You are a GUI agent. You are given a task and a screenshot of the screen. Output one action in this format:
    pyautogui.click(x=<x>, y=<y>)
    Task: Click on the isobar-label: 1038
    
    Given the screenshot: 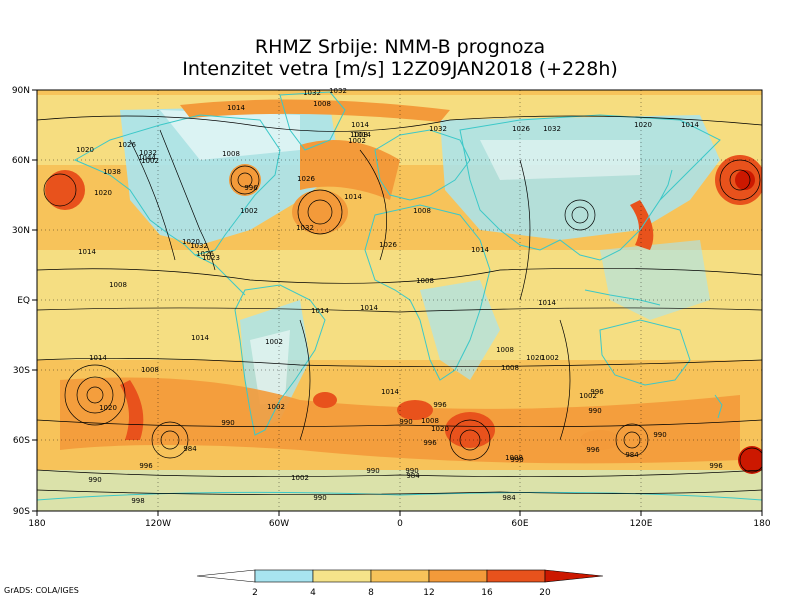 What is the action you would take?
    pyautogui.click(x=112, y=172)
    